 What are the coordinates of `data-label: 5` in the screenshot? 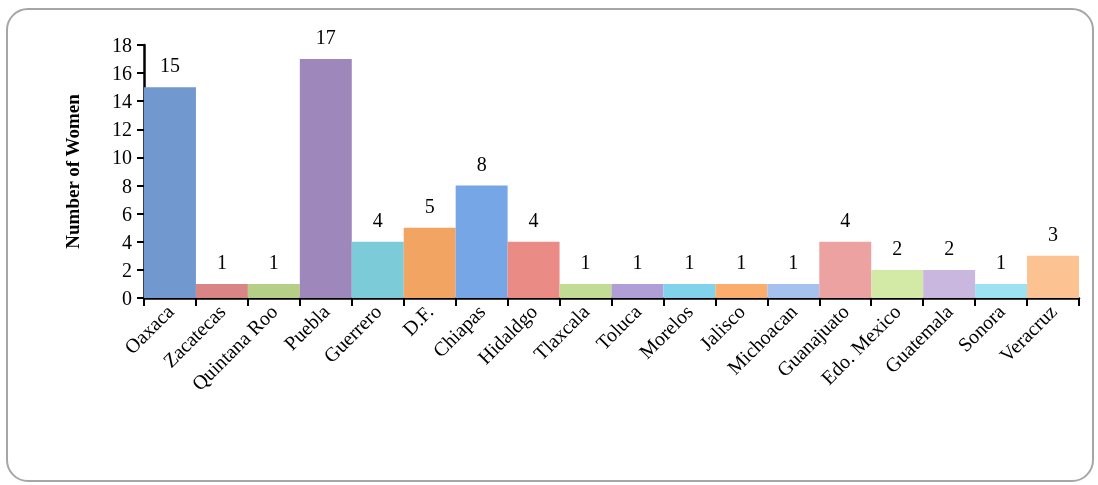 It's located at (429, 205).